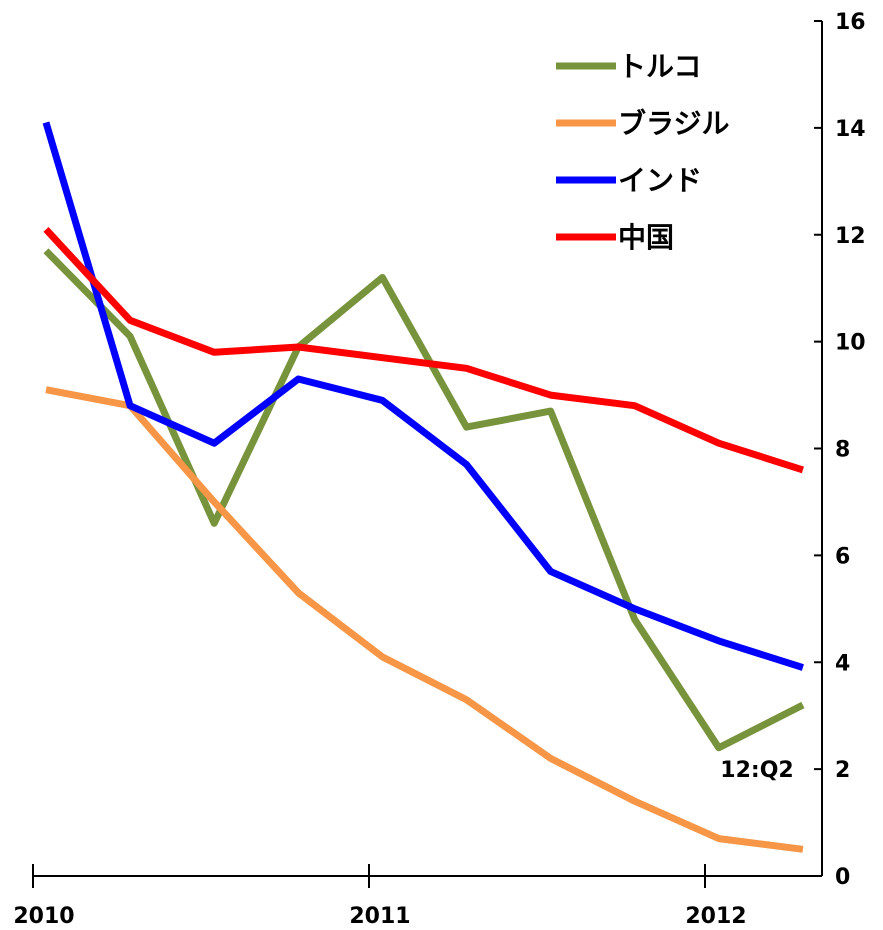 This screenshot has height=930, width=883. What do you see at coordinates (850, 236) in the screenshot?
I see `y-tick-label: 12` at bounding box center [850, 236].